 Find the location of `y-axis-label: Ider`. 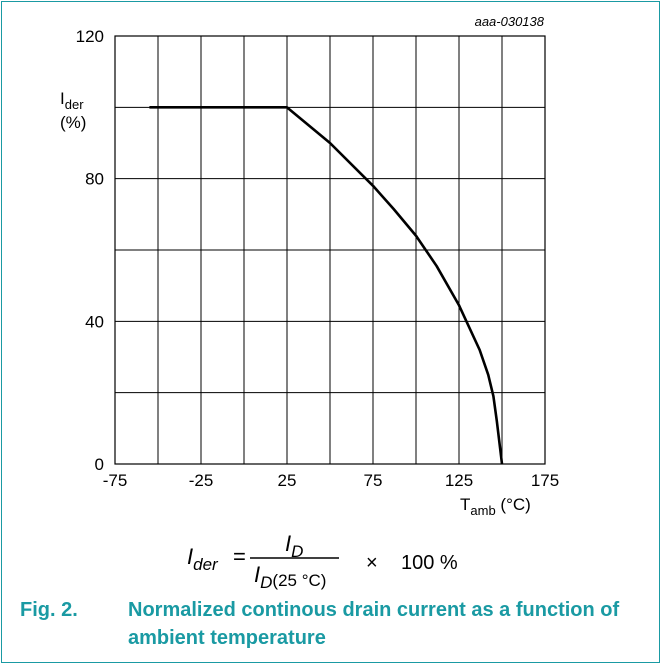

y-axis-label: Ider is located at coordinates (72, 100).